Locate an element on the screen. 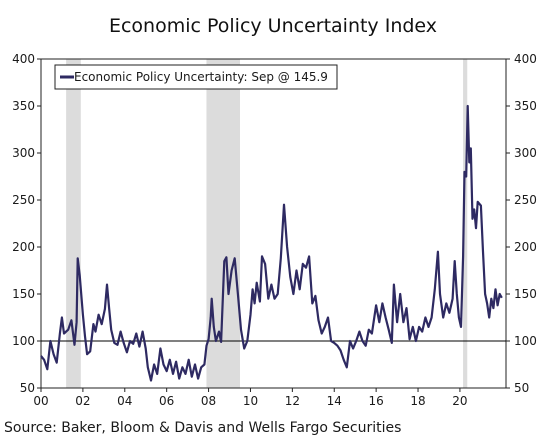 This screenshot has height=439, width=546. y-tick-label-right-6: 350 is located at coordinates (525, 106).